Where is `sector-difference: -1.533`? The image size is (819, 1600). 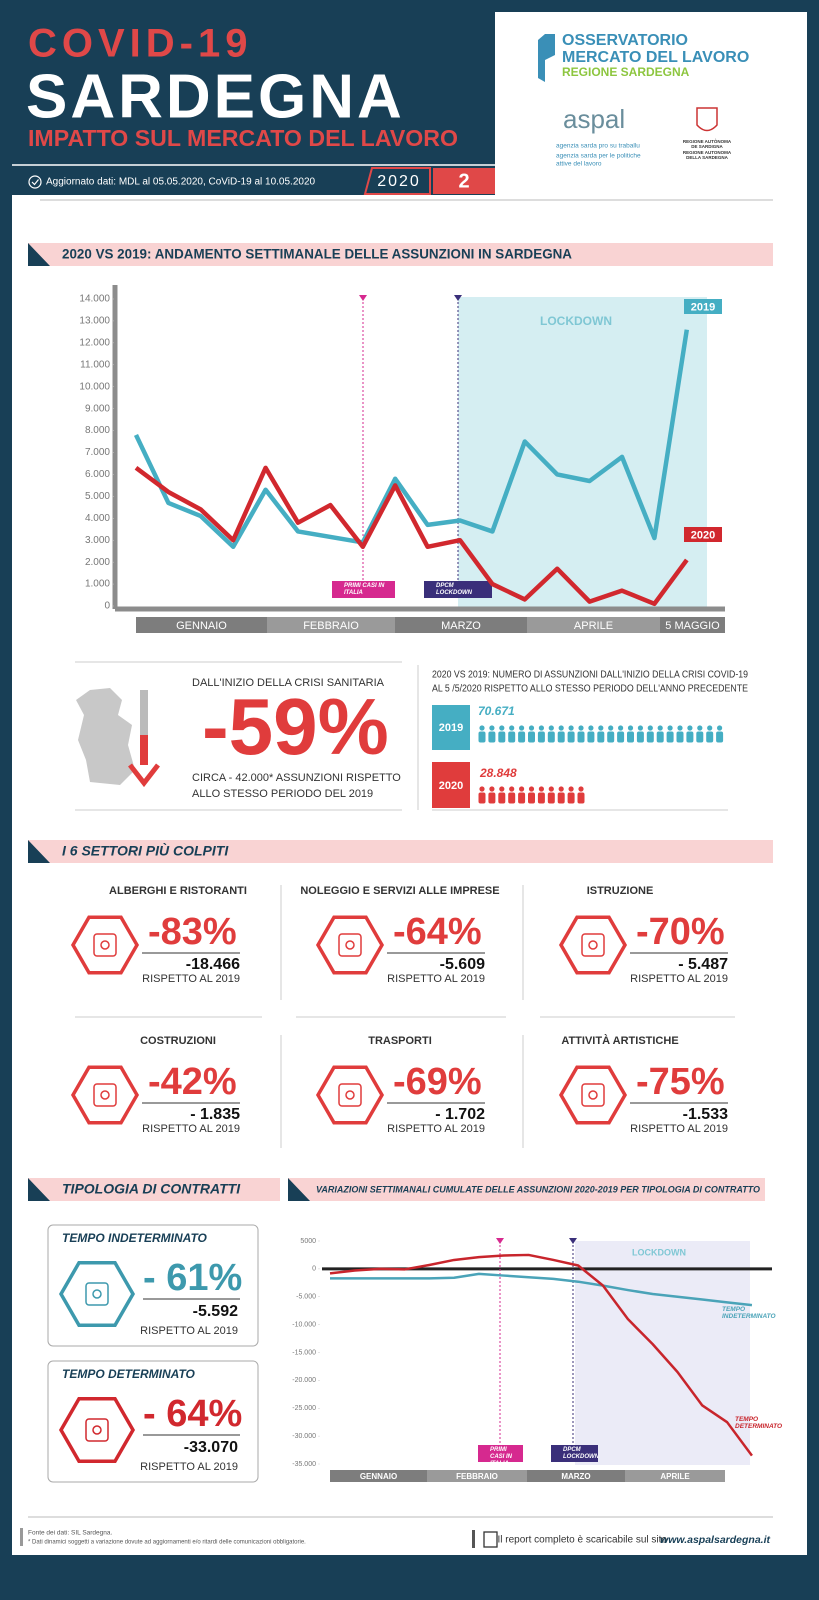
sector-difference: -1.533 is located at coordinates (705, 1114).